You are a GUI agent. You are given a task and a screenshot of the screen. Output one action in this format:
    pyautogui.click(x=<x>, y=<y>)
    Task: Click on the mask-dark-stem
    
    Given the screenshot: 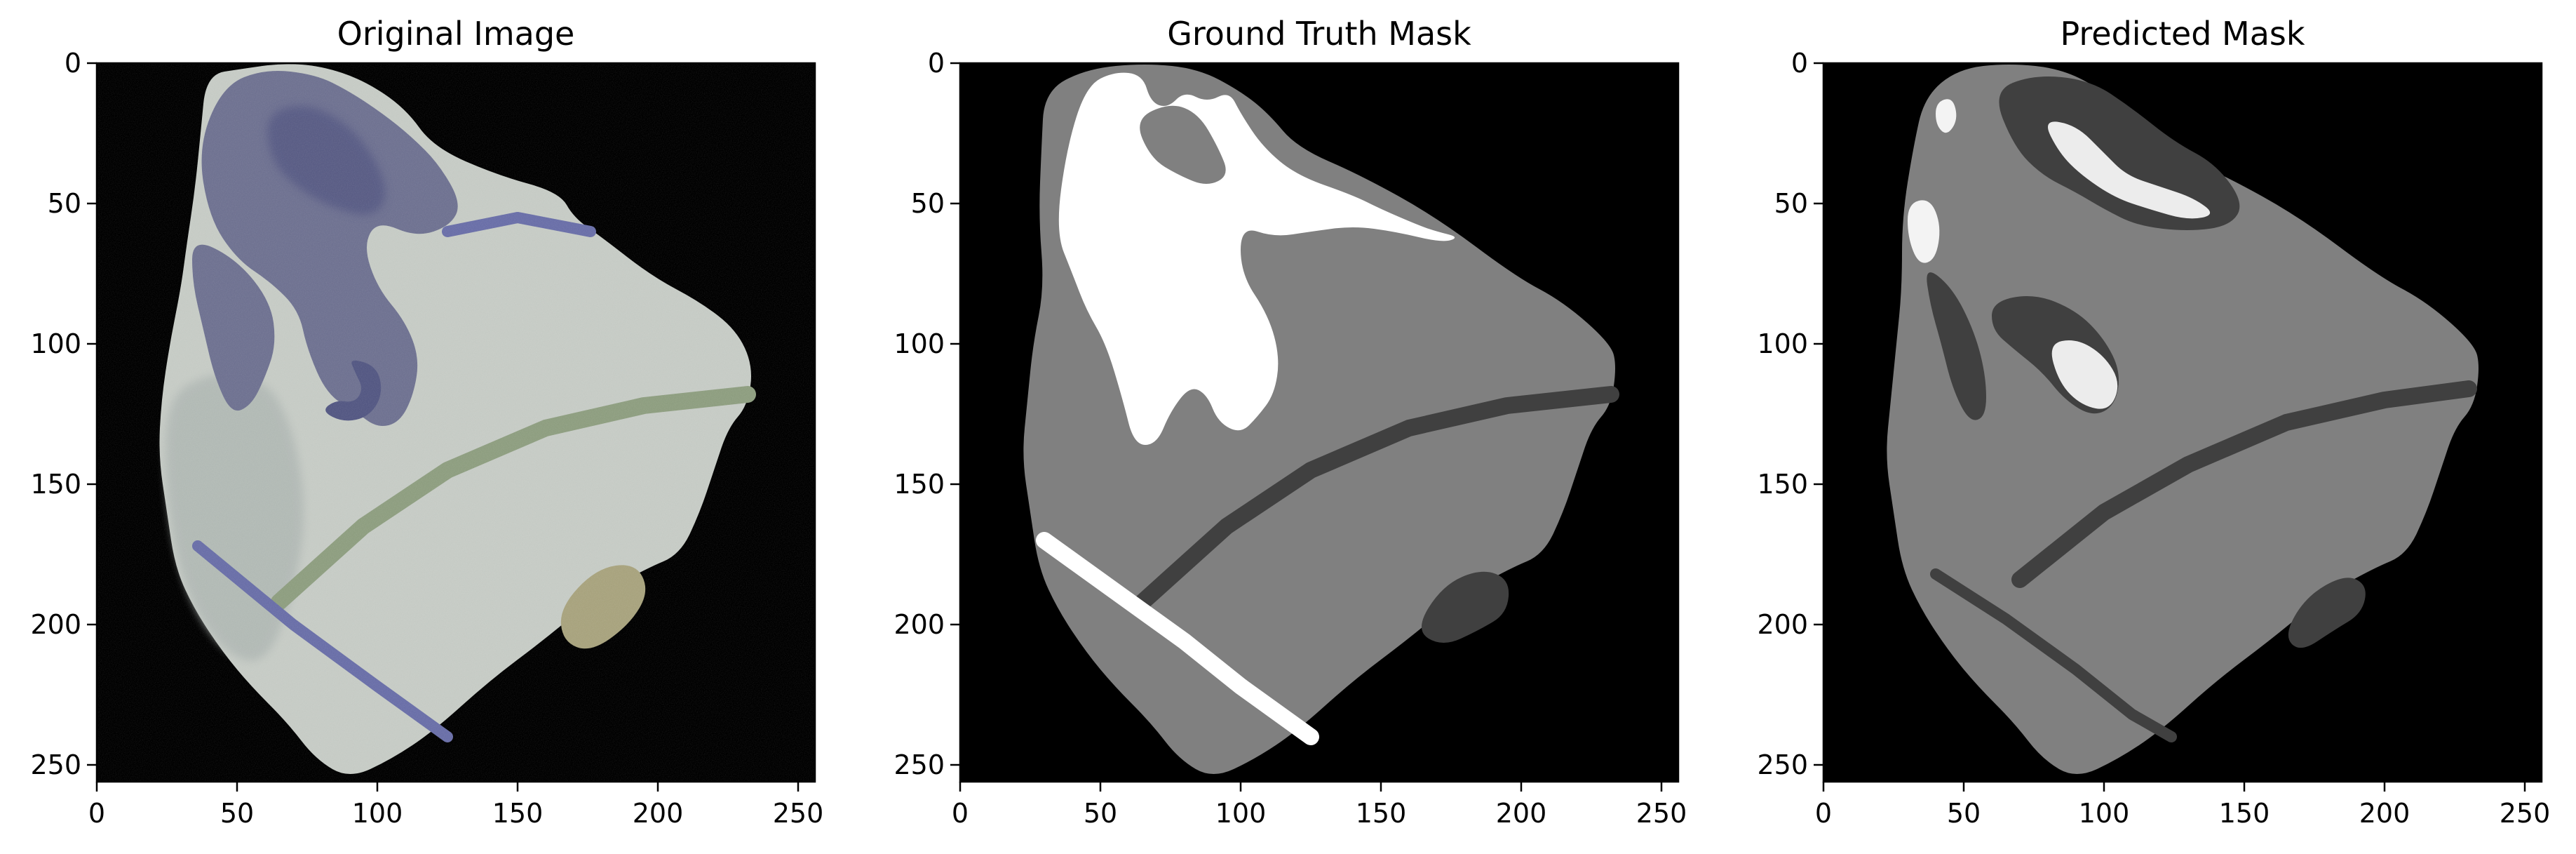 What is the action you would take?
    pyautogui.click(x=1376, y=498)
    